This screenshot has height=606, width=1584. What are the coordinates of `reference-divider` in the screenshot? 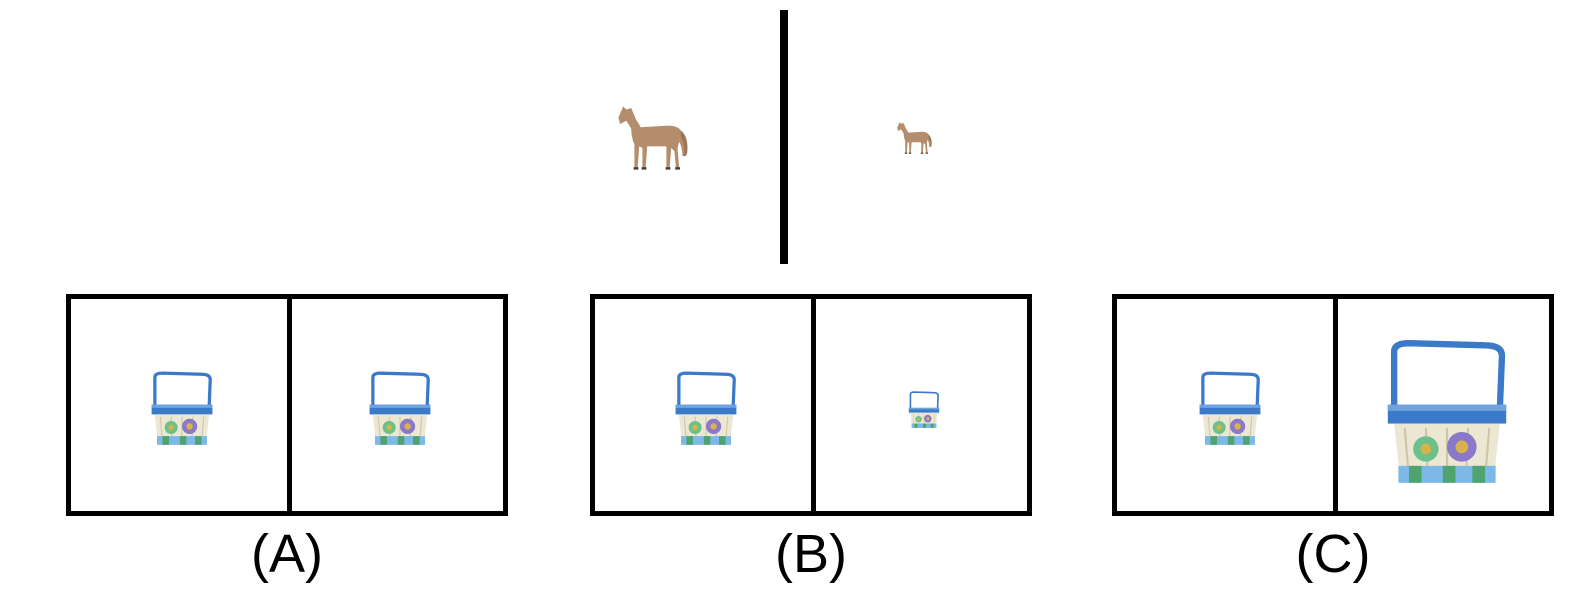 It's located at (784, 137).